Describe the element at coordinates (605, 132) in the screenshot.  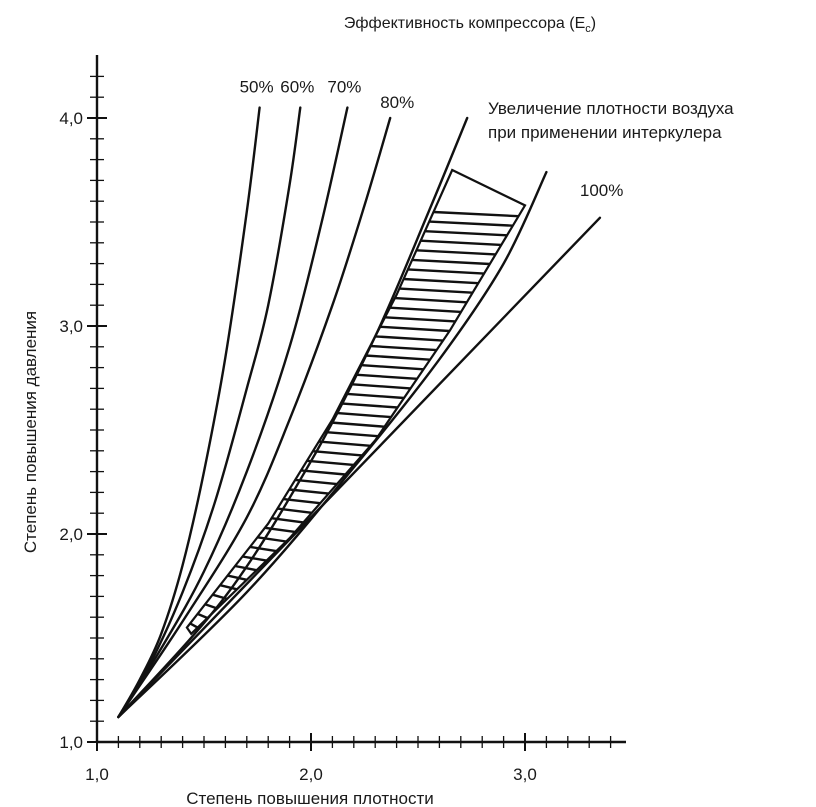
I see `annotation-line-2: при применении интеркулера` at that location.